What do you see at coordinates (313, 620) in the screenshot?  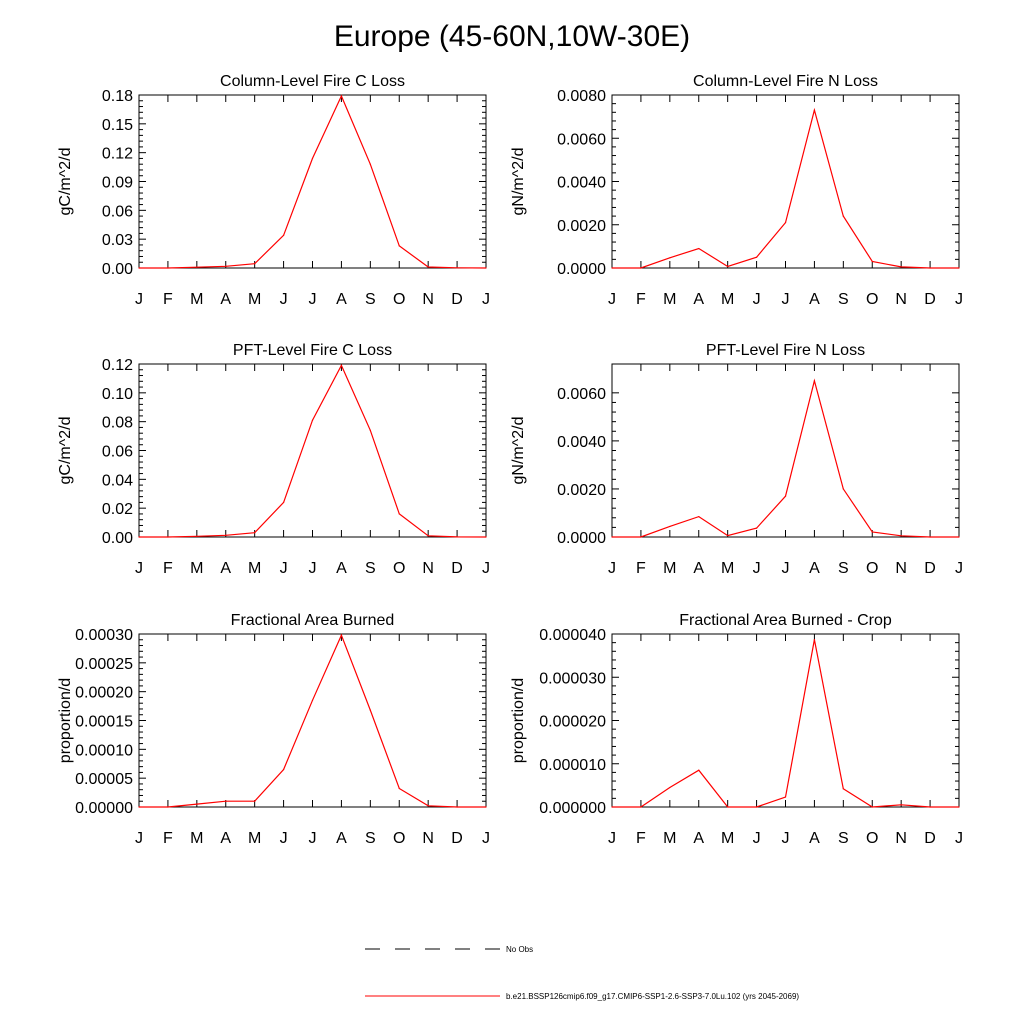 I see `panel-title: Fractional Area Burned` at bounding box center [313, 620].